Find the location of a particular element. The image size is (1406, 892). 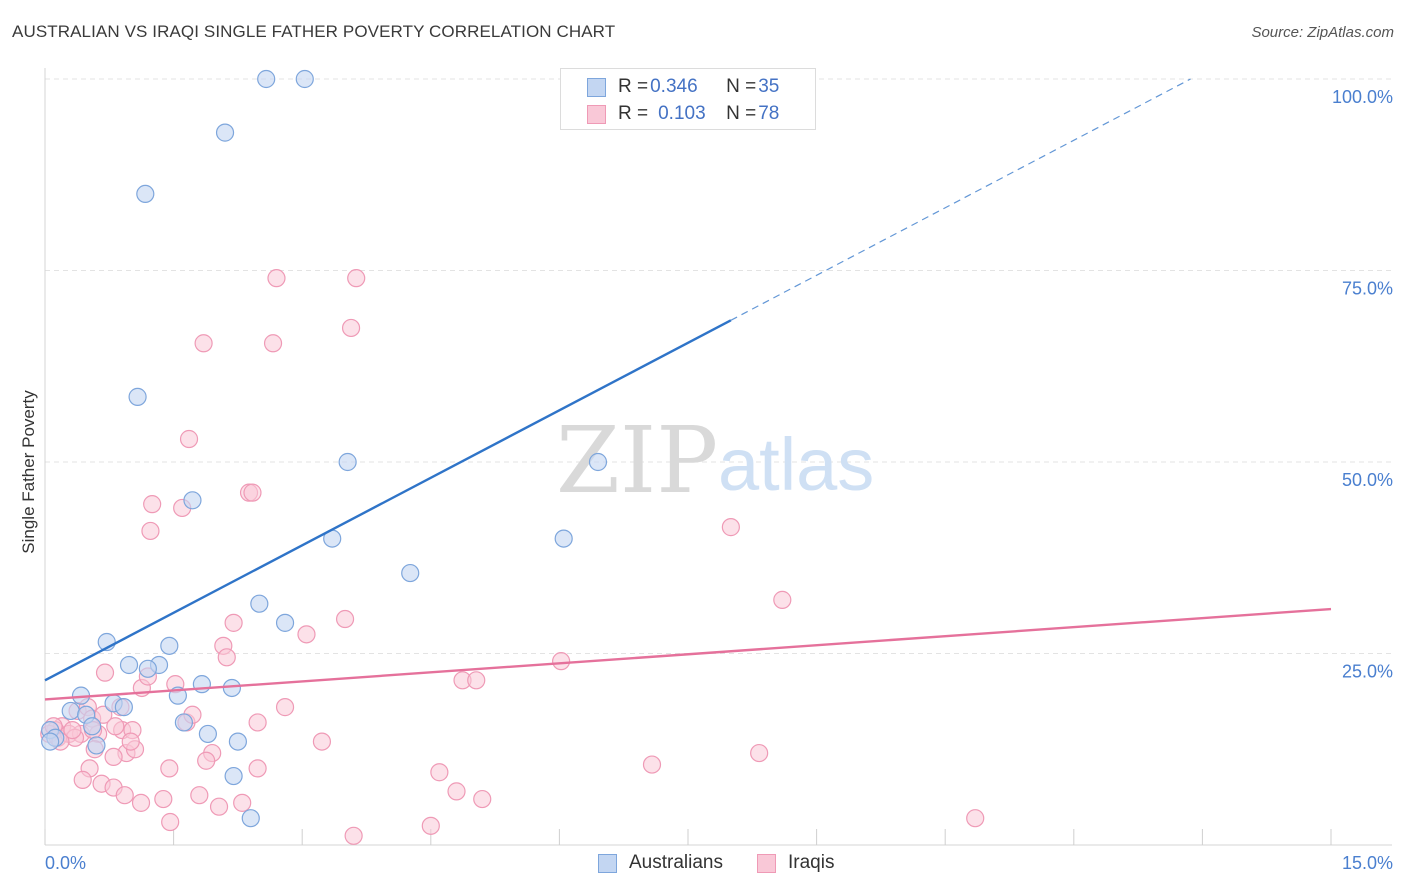

iraqis-trend-line is located at coordinates (688, 654).